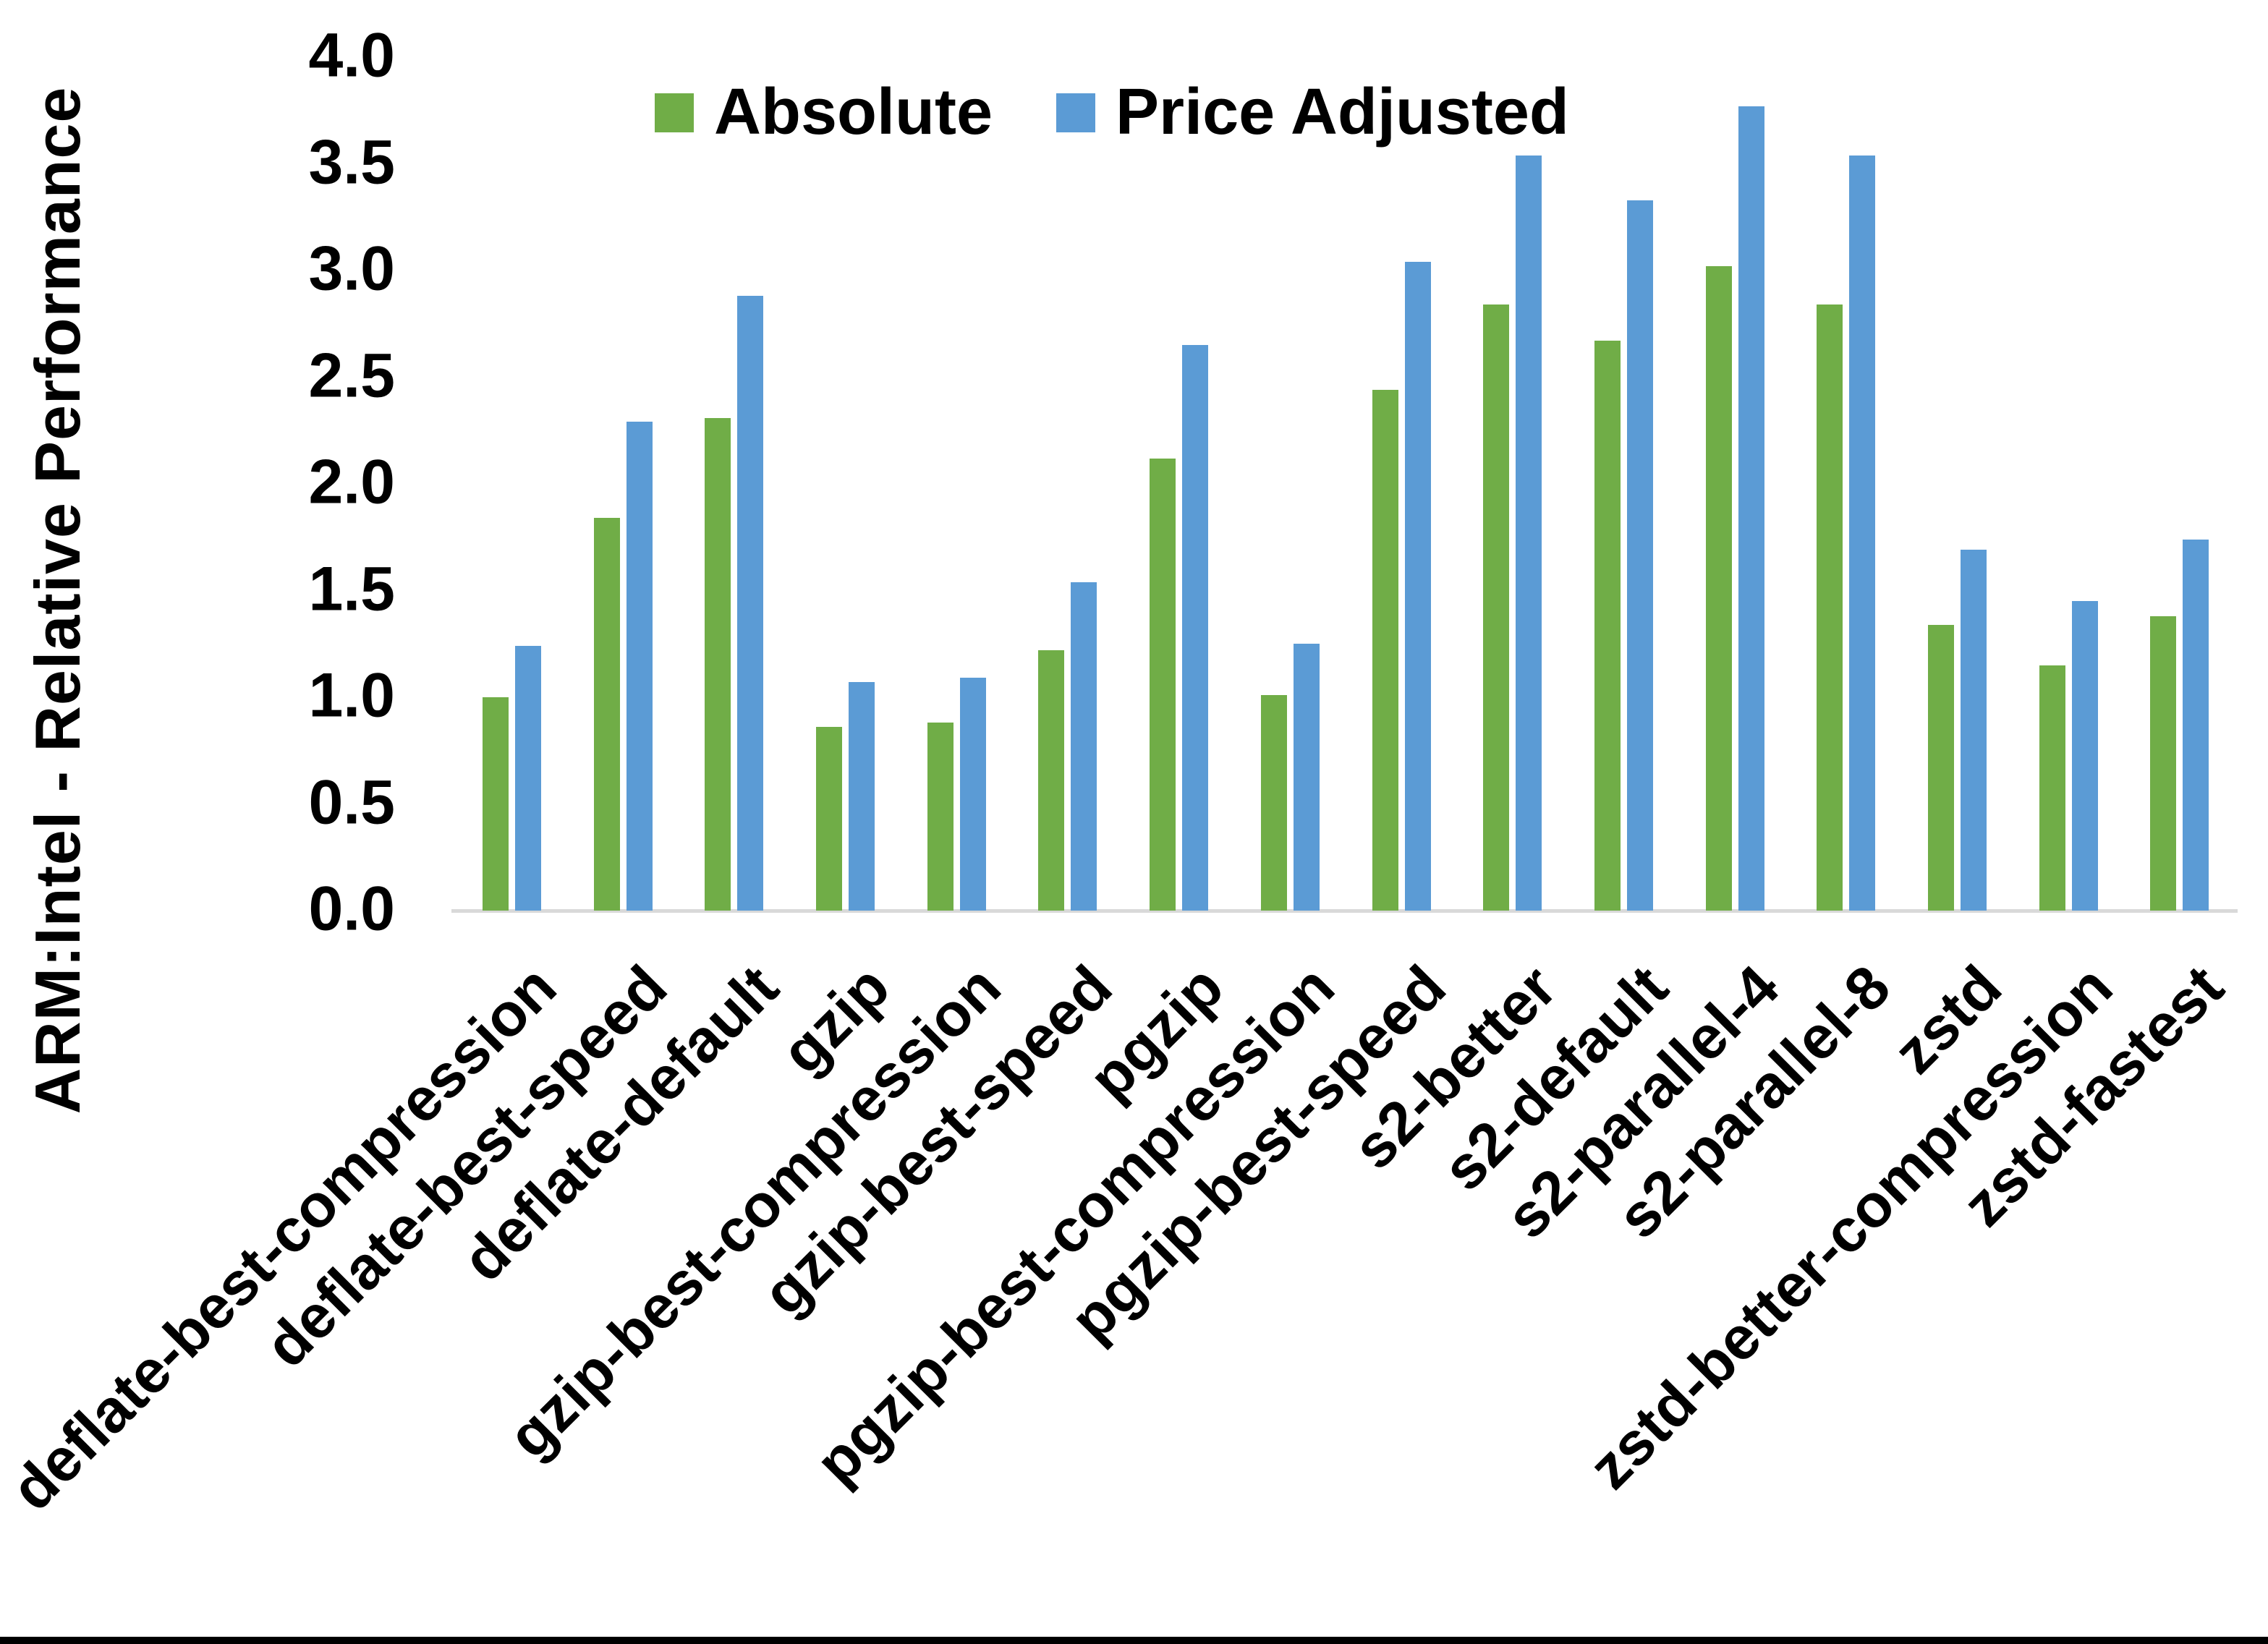 This screenshot has height=1644, width=2268. I want to click on y-tick-label: 1.5, so click(351, 589).